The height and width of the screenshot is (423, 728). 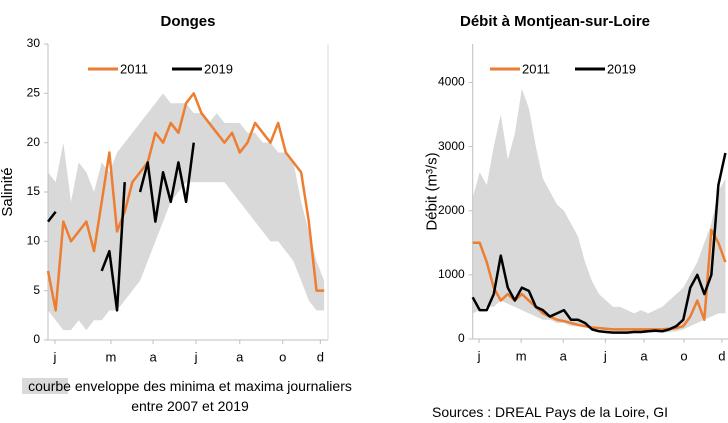 I want to click on y-tick-label: 15, so click(x=34, y=191).